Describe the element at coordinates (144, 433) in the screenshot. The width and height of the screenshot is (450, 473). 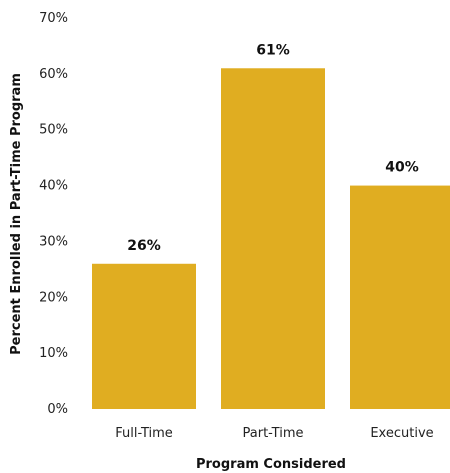
I see `x-tick-label: Full-Time` at that location.